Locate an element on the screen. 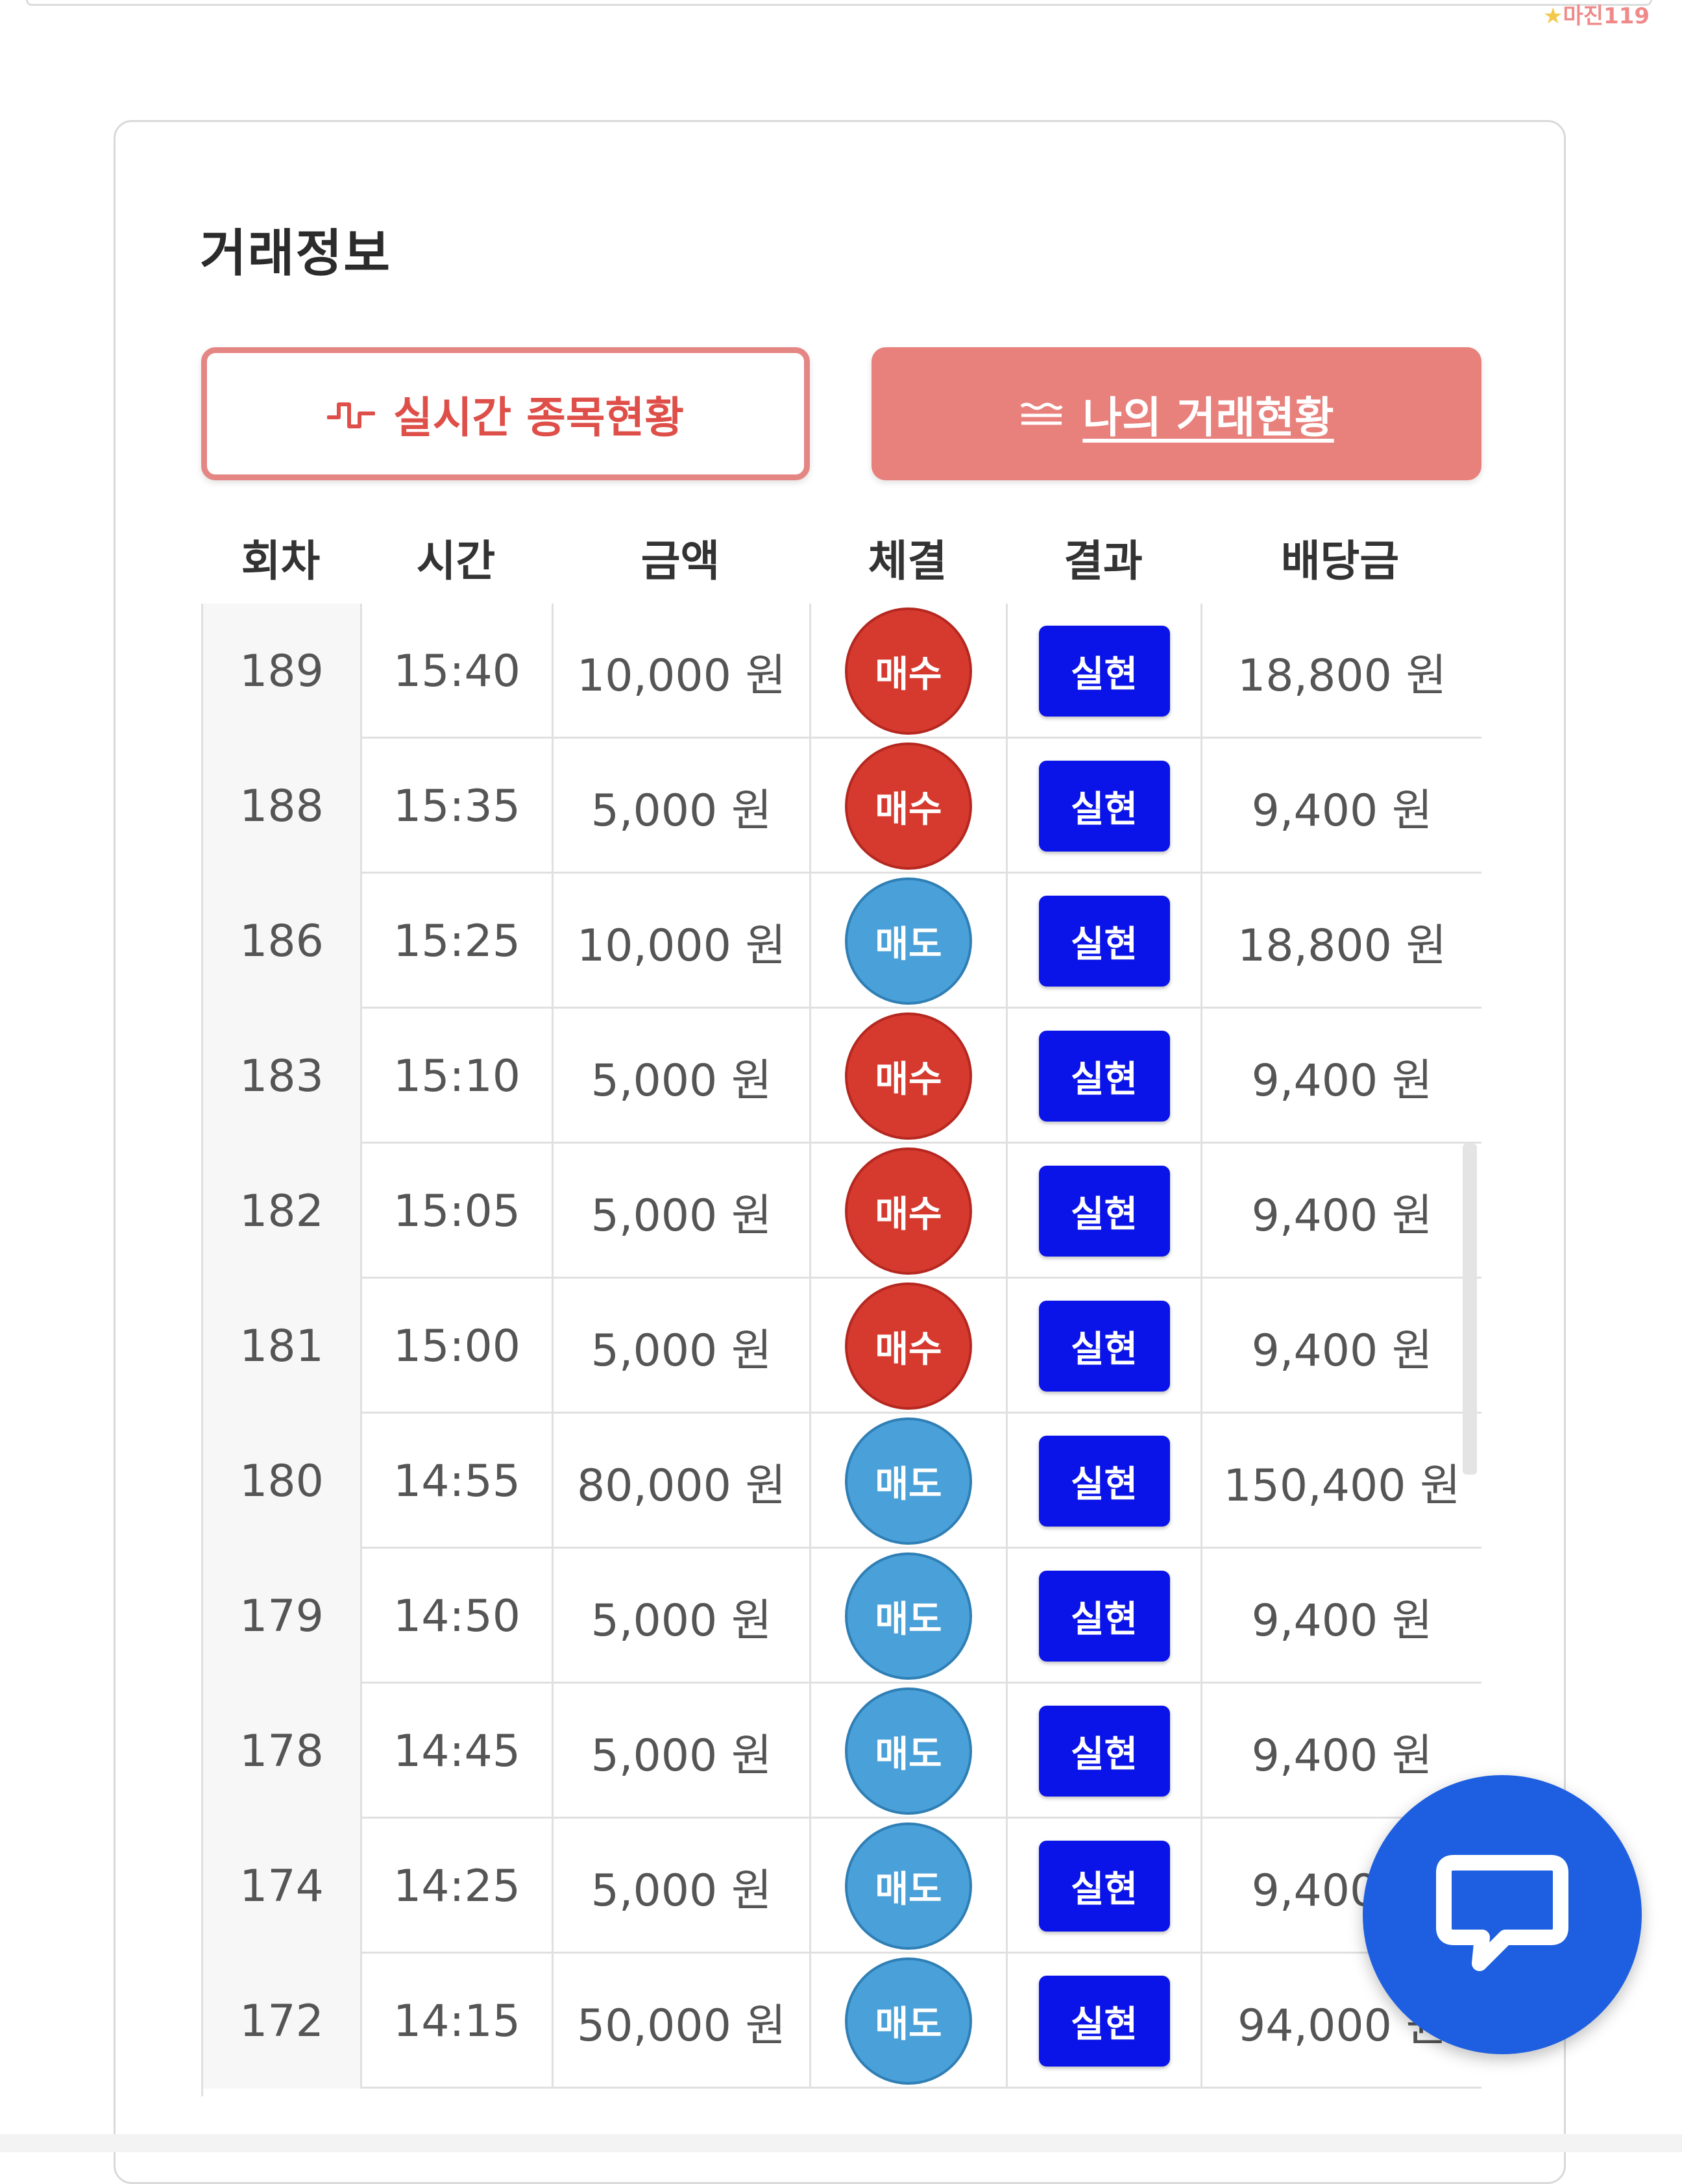 The image size is (1682, 2184). my-trades-button: 나의 거래현황 is located at coordinates (1176, 413).